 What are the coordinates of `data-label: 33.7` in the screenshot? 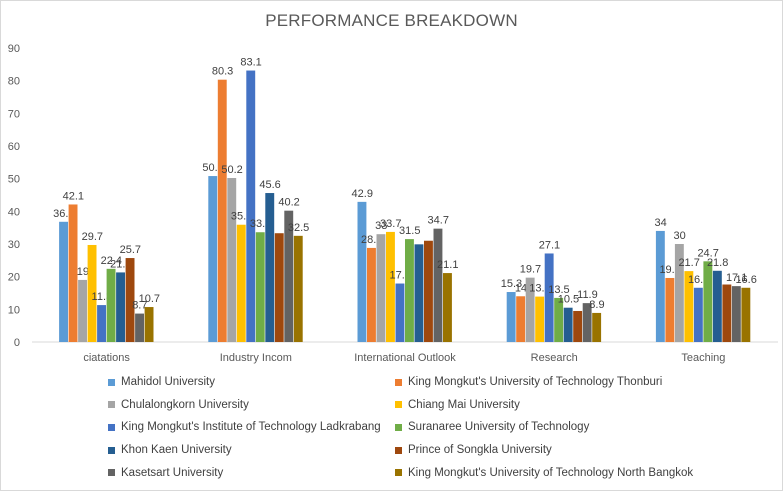 It's located at (390, 224).